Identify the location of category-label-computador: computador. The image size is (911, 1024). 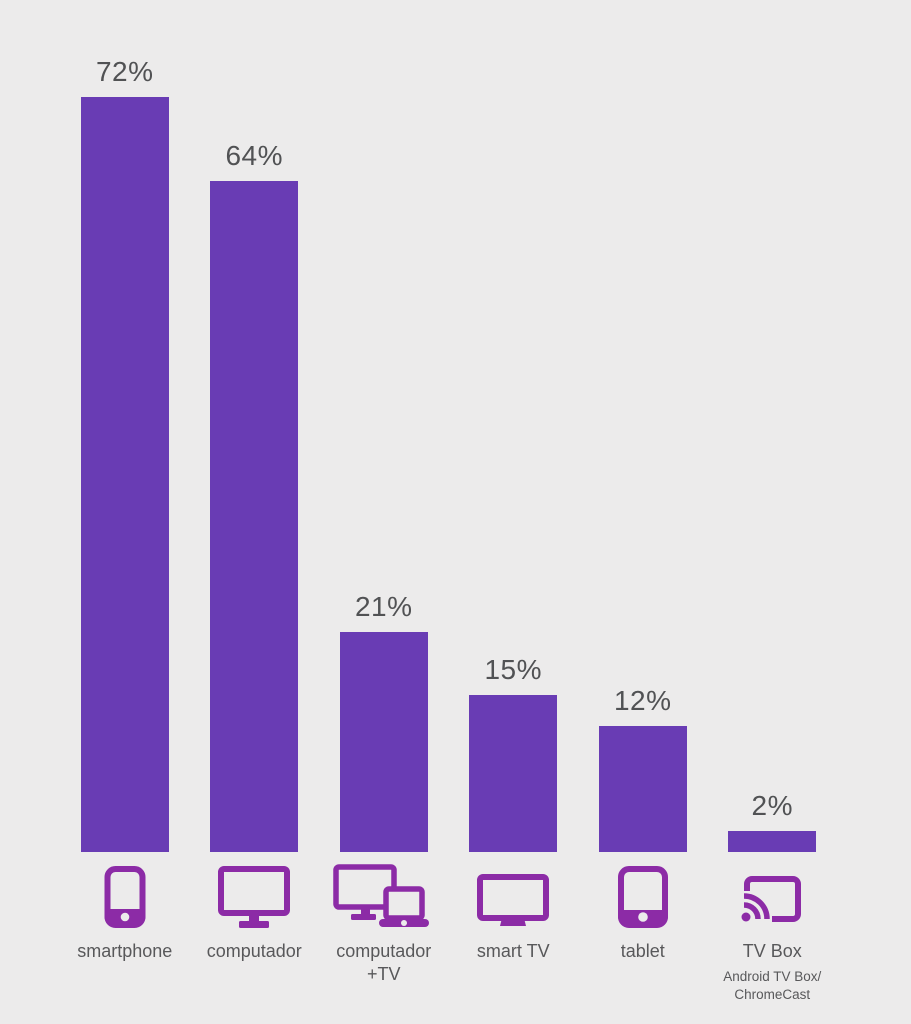
(254, 951).